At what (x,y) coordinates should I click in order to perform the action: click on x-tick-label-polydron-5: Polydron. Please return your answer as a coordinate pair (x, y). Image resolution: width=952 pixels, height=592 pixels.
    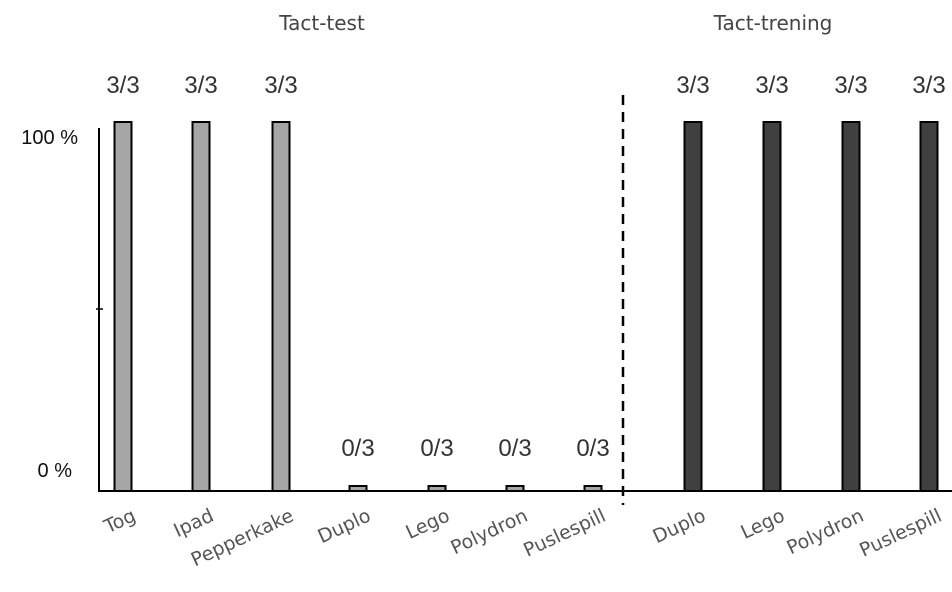
    Looking at the image, I should click on (489, 532).